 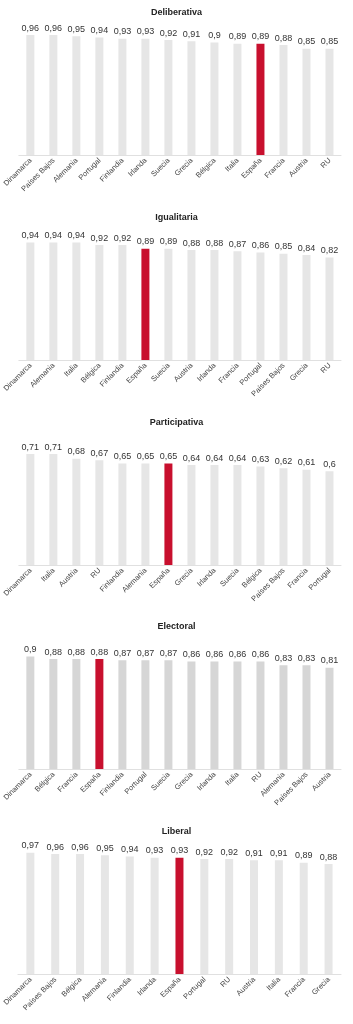 What do you see at coordinates (177, 421) in the screenshot?
I see `chart-title: Participativa` at bounding box center [177, 421].